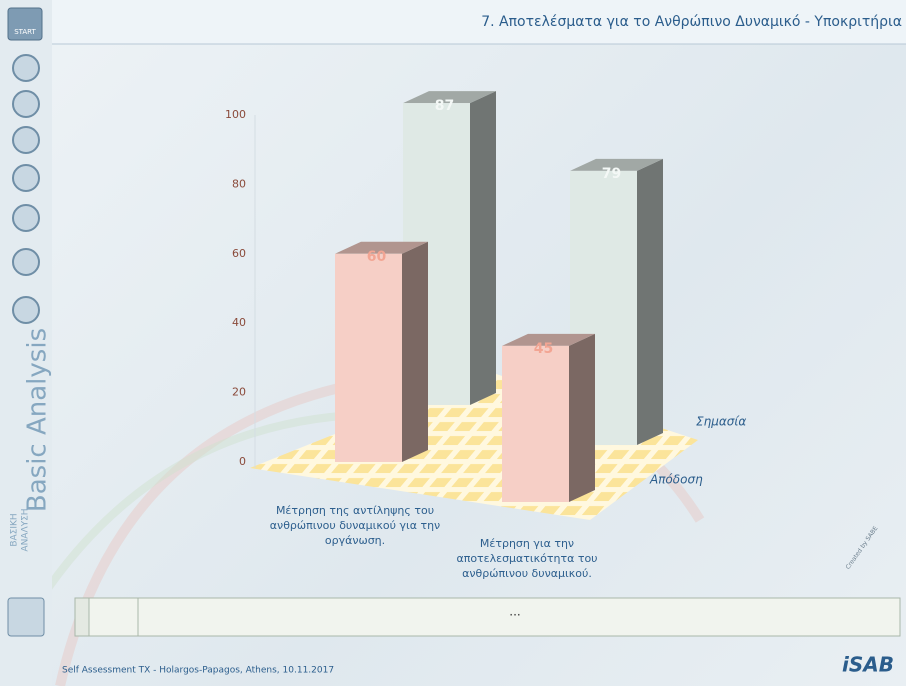 The width and height of the screenshot is (906, 686). What do you see at coordinates (239, 183) in the screenshot?
I see `y-tick-label: 80` at bounding box center [239, 183].